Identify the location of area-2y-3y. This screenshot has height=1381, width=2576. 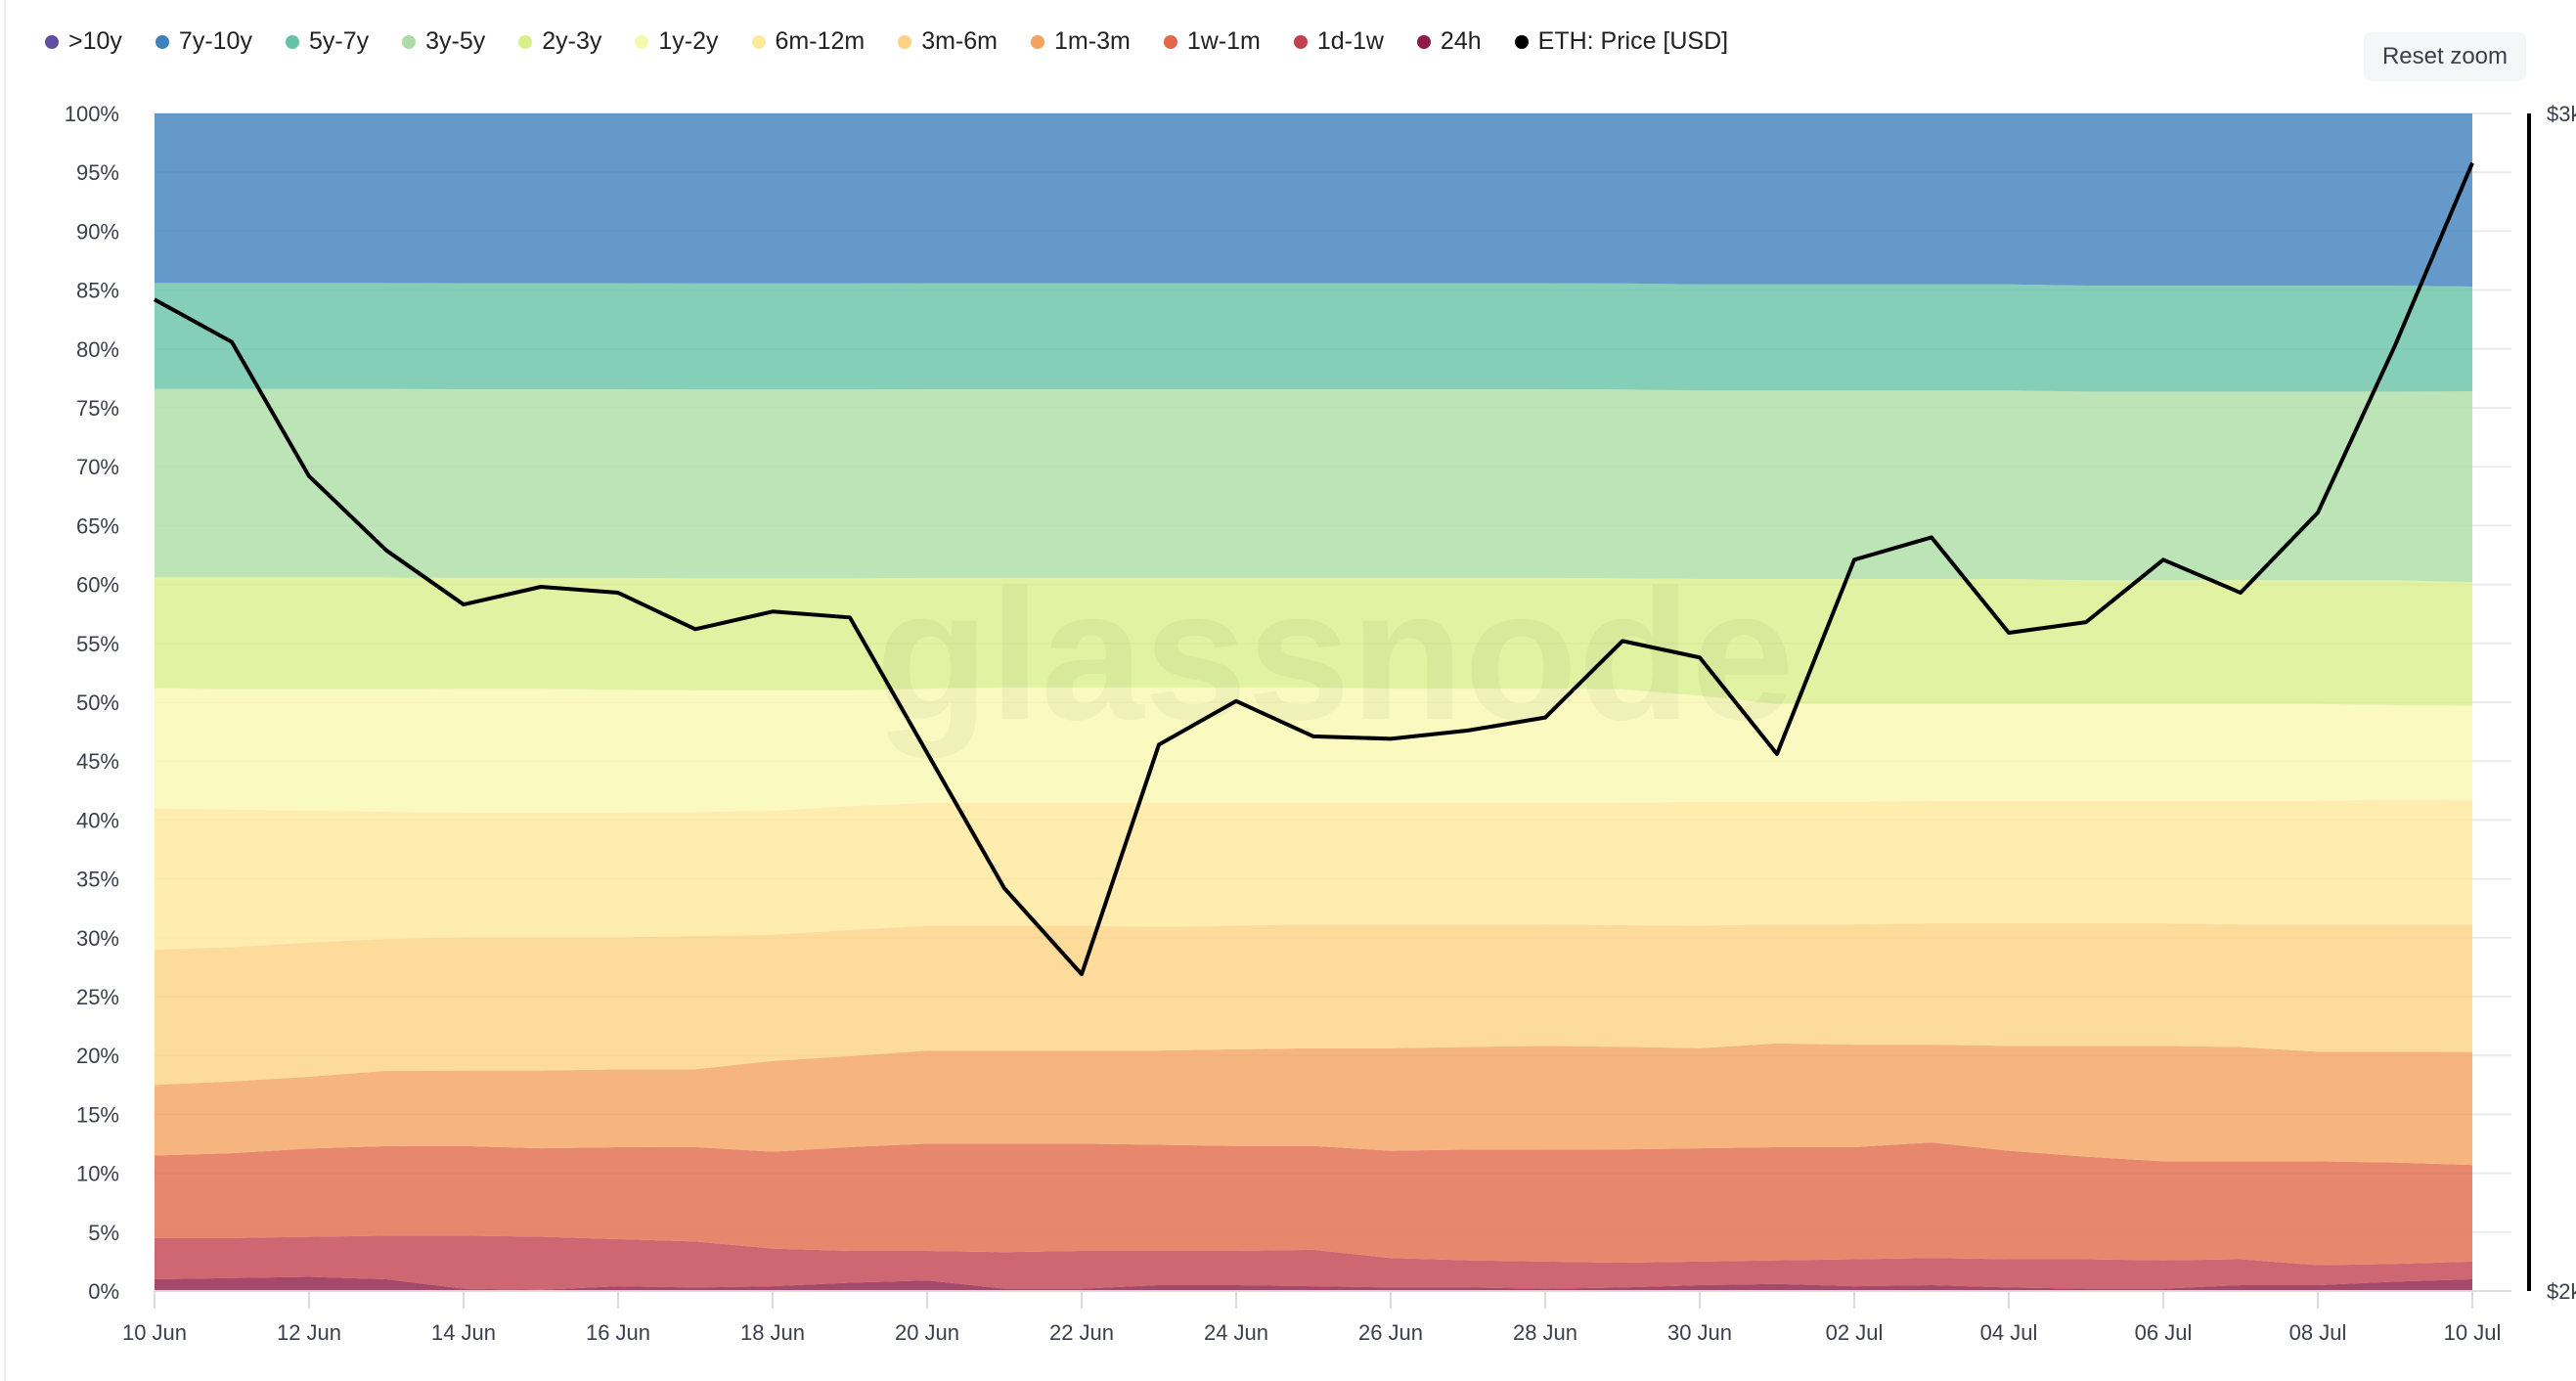
(1313, 641).